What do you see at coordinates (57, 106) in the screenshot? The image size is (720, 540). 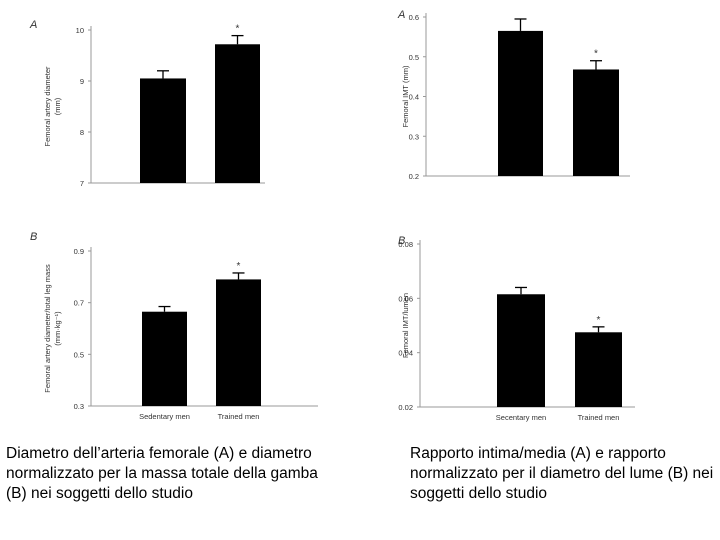 I see `y-axis-label: (mm)` at bounding box center [57, 106].